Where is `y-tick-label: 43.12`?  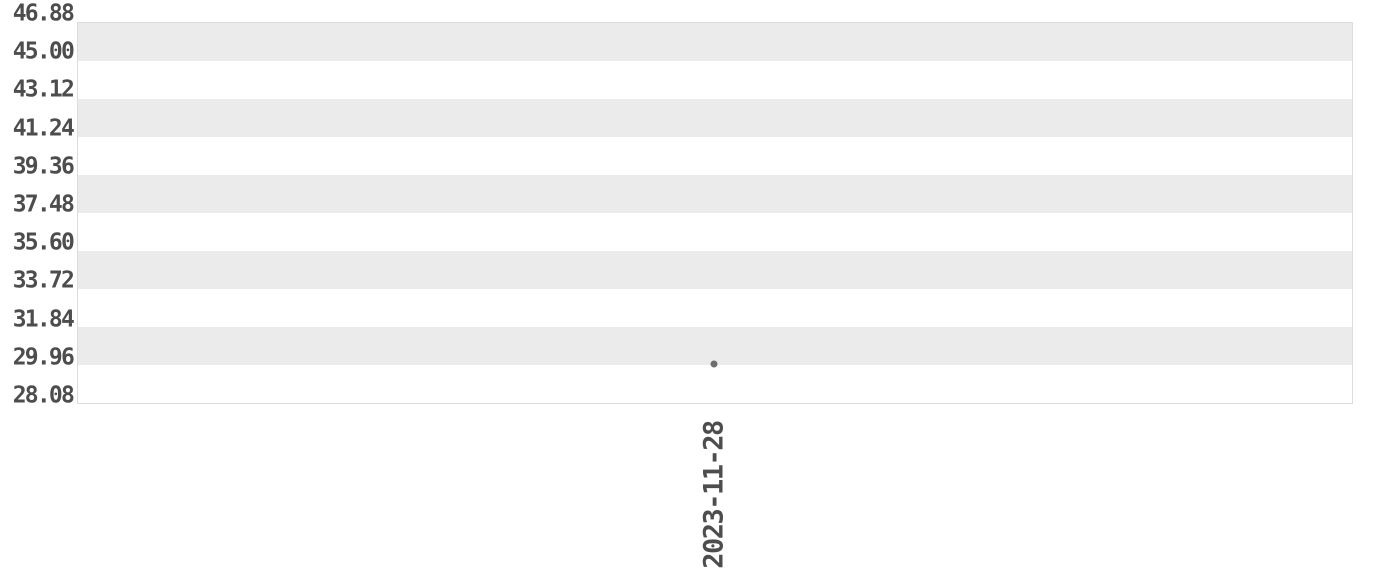 y-tick-label: 43.12 is located at coordinates (43, 89).